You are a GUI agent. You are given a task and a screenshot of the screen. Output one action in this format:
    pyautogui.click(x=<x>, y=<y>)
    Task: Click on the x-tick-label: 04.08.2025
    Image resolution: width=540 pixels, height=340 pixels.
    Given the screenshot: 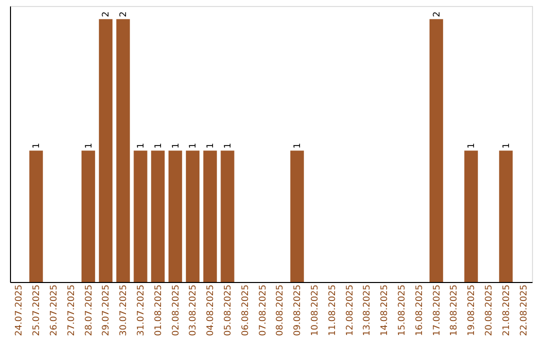 What is the action you would take?
    pyautogui.click(x=211, y=310)
    